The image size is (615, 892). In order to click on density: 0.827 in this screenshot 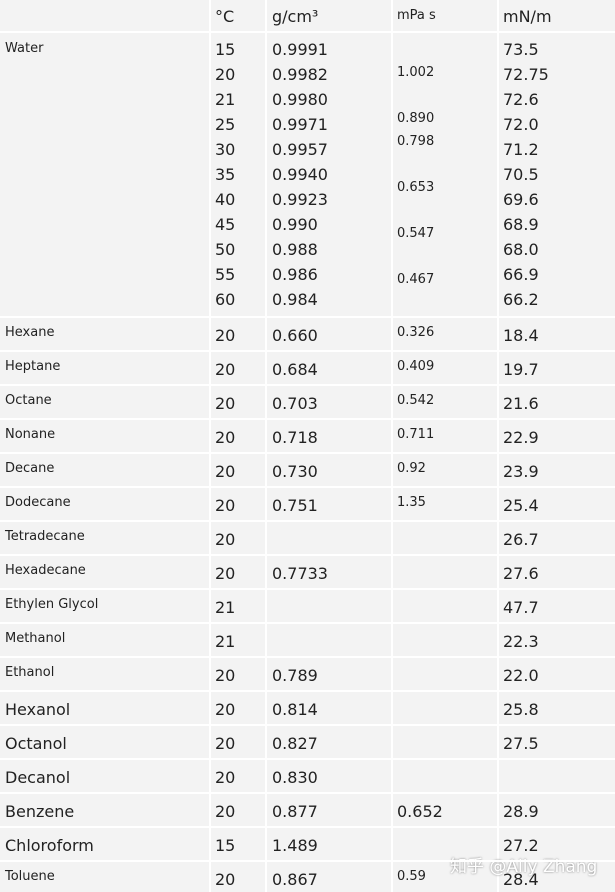, I will do `click(295, 743)`.